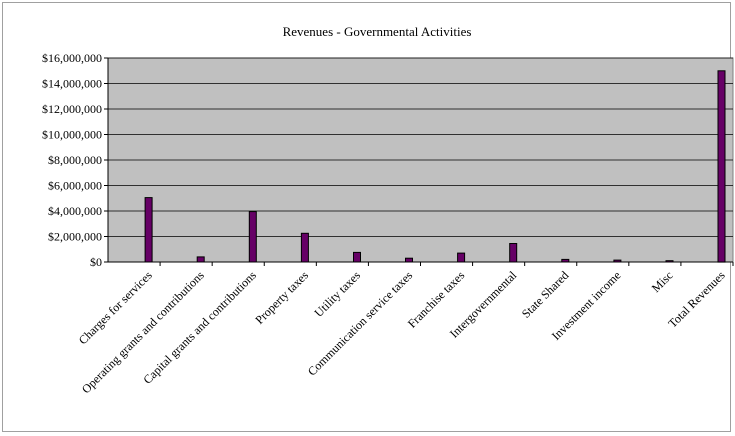  What do you see at coordinates (72, 84) in the screenshot?
I see `y-tick-label: $14,000,000` at bounding box center [72, 84].